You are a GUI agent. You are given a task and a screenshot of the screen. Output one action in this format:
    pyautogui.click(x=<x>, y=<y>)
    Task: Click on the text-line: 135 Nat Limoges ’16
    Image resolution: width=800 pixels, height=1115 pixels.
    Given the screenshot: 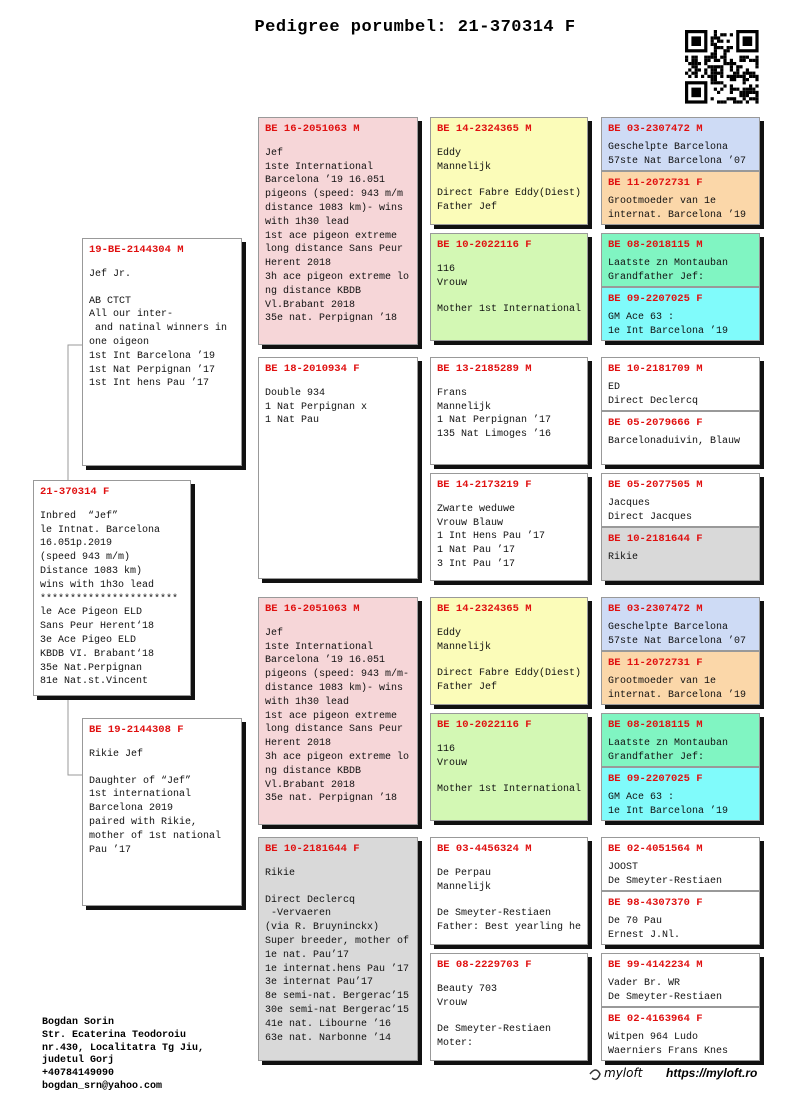 What is the action you would take?
    pyautogui.click(x=494, y=435)
    